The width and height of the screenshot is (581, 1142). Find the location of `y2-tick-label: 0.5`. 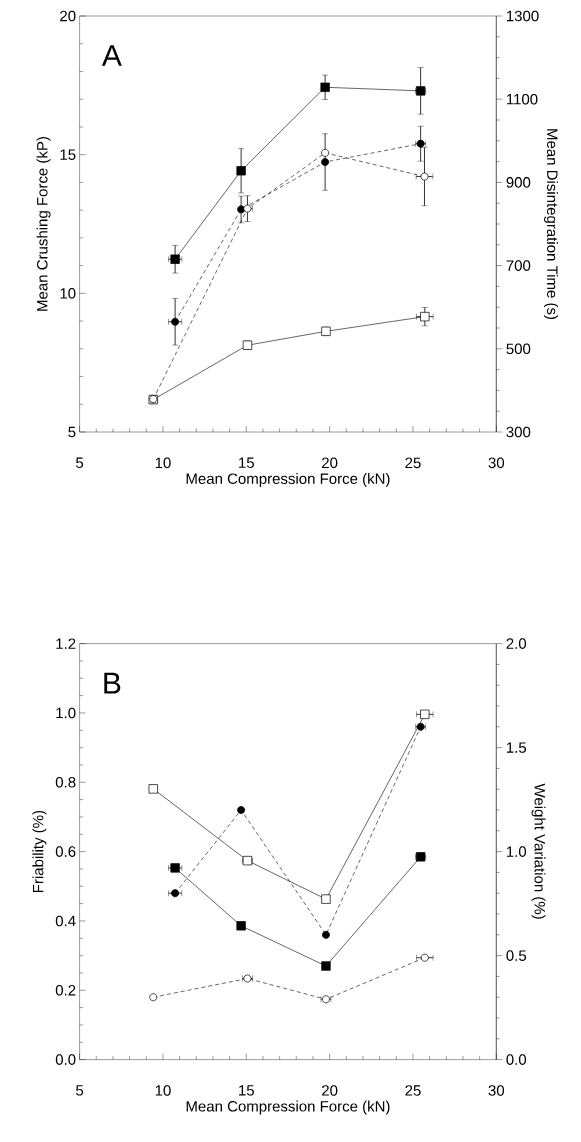

y2-tick-label: 0.5 is located at coordinates (516, 955).